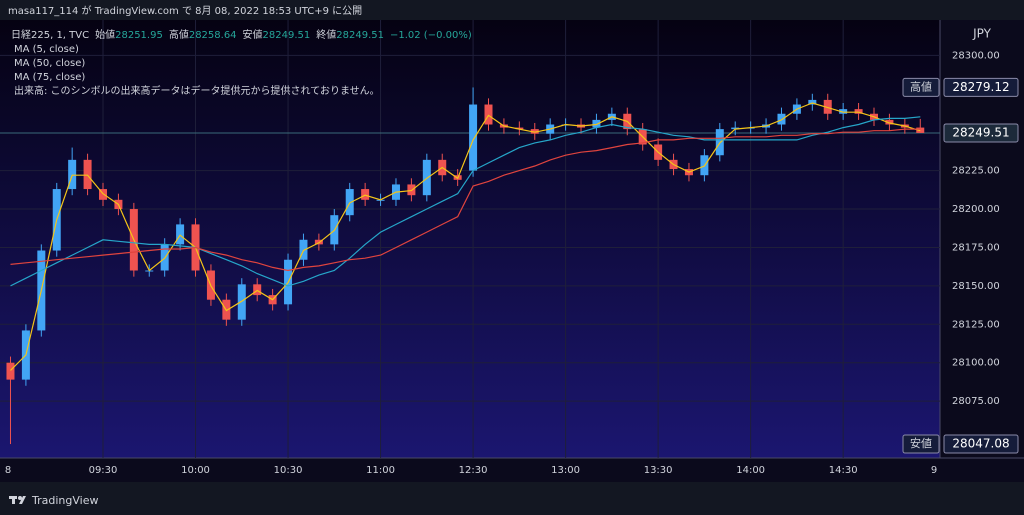 This screenshot has width=1024, height=515. I want to click on legend-item: MA (75, close), so click(49, 77).